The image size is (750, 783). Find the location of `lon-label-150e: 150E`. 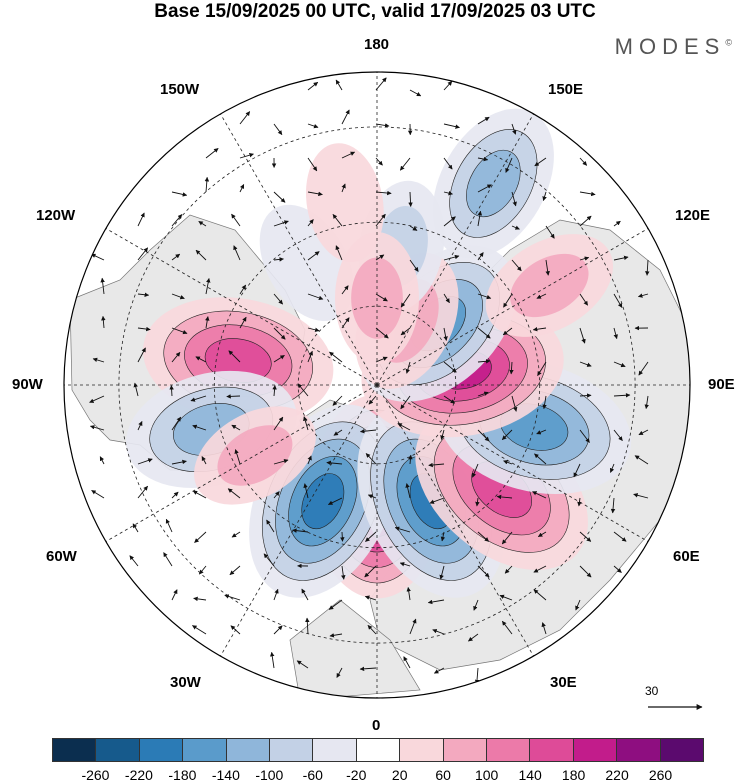

lon-label-150e: 150E is located at coordinates (566, 89).